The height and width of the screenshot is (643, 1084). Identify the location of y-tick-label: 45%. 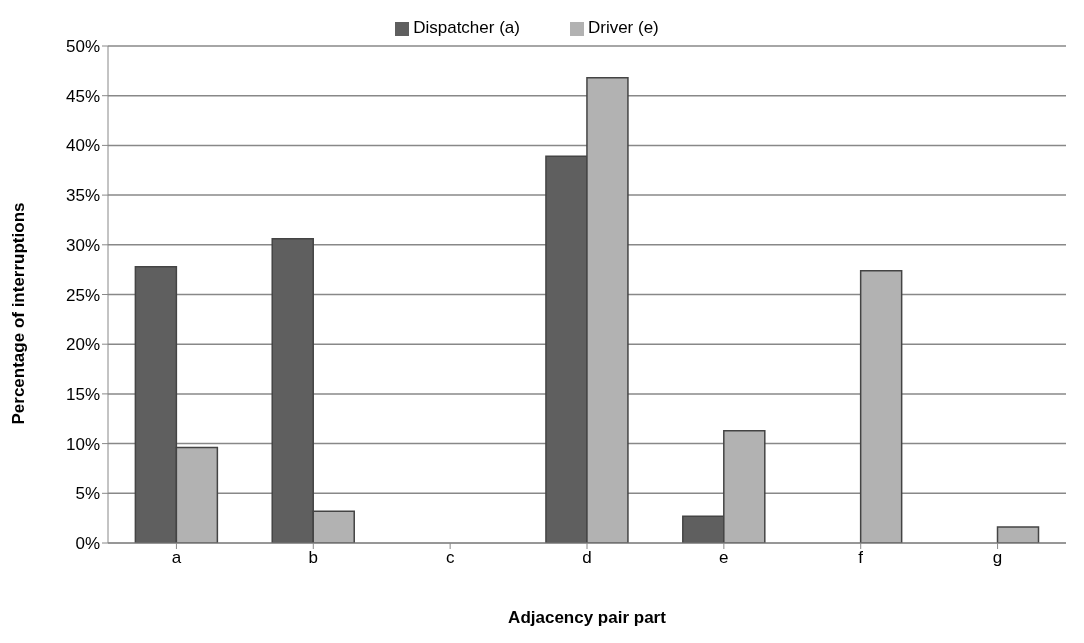
(82, 96).